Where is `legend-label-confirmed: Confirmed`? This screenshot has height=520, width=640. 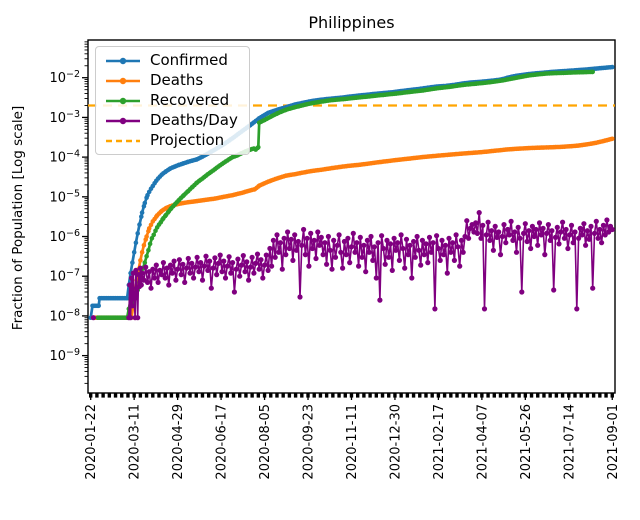 legend-label-confirmed: Confirmed is located at coordinates (189, 60).